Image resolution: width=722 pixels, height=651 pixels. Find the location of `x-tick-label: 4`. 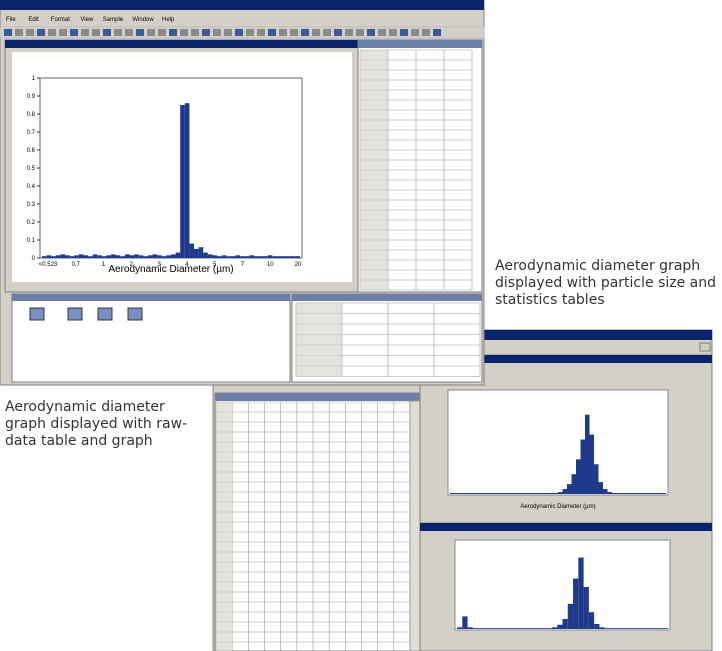

x-tick-label: 4 is located at coordinates (187, 265).